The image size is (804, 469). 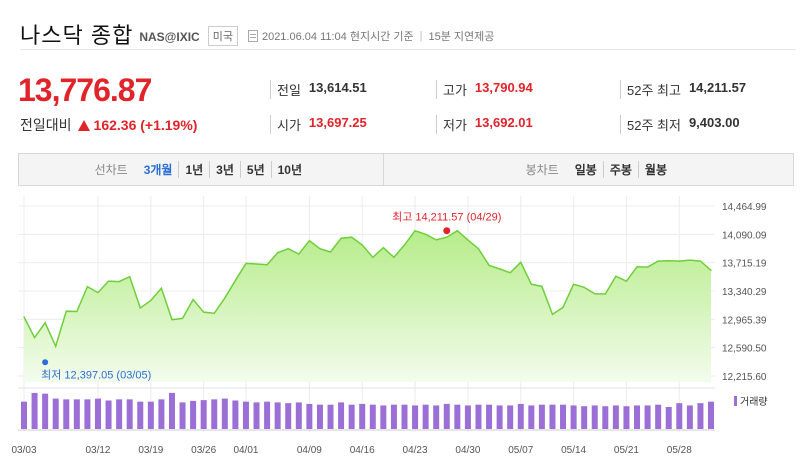 What do you see at coordinates (222, 35) in the screenshot?
I see `market-badge: 미국` at bounding box center [222, 35].